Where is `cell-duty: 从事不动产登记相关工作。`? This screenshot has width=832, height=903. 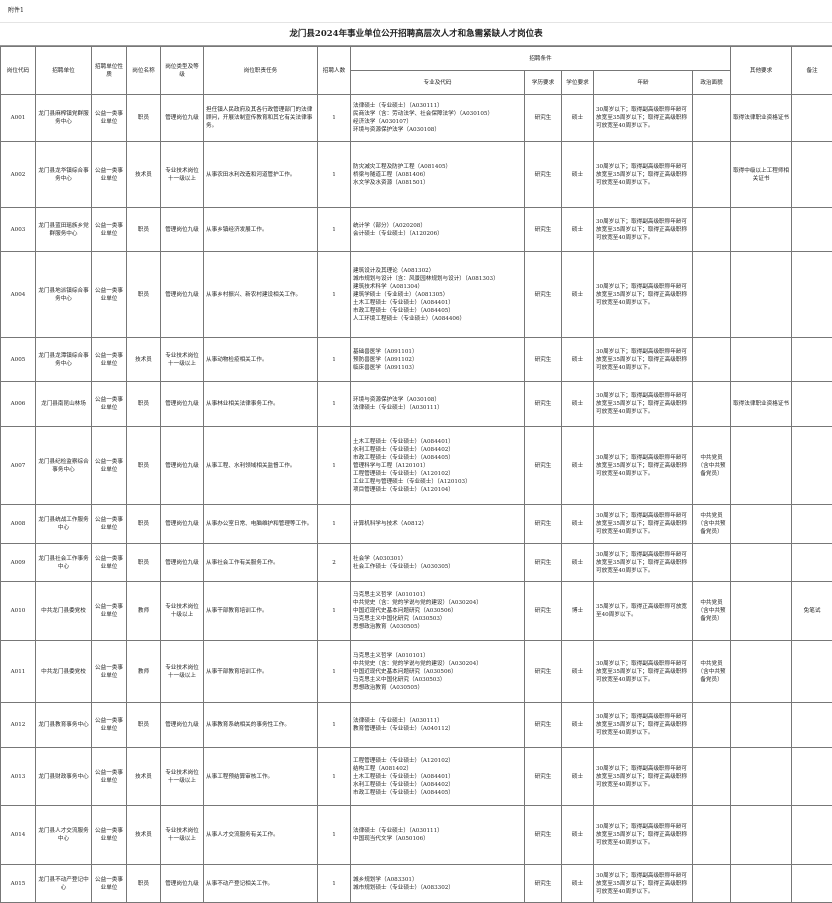 cell-duty: 从事不动产登记相关工作。 is located at coordinates (261, 884).